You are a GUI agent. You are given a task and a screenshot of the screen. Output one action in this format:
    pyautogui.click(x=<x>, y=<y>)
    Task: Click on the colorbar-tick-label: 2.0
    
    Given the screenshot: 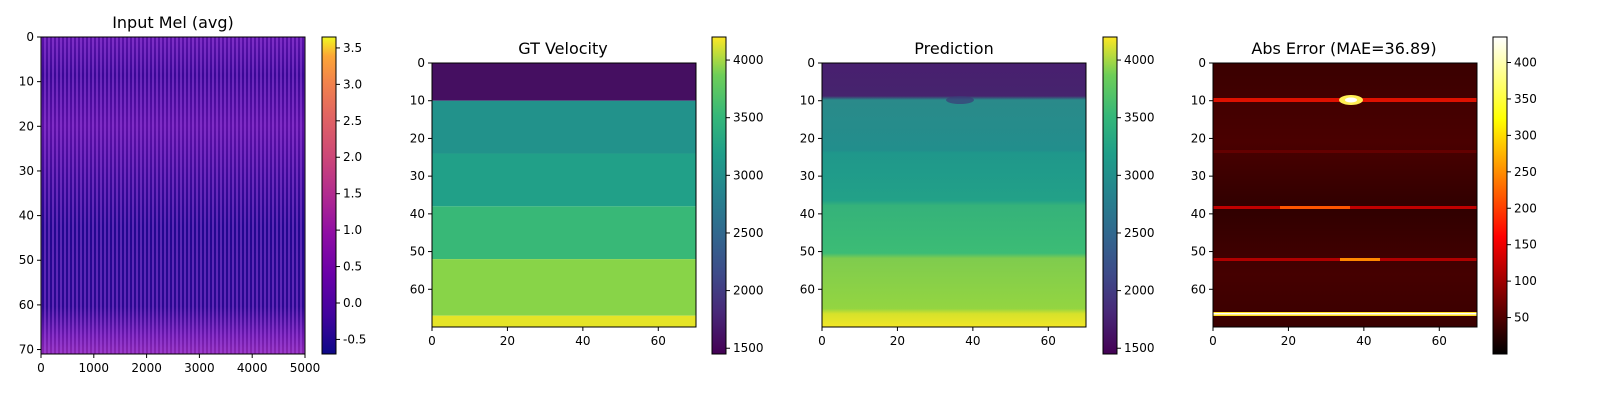 What is the action you would take?
    pyautogui.click(x=352, y=157)
    